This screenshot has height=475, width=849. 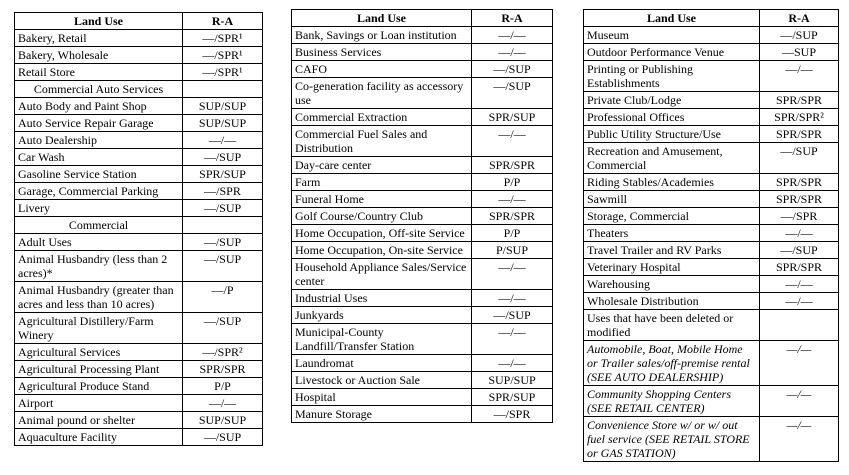 I want to click on land-use-cell: Agricultural Services, so click(x=98, y=352).